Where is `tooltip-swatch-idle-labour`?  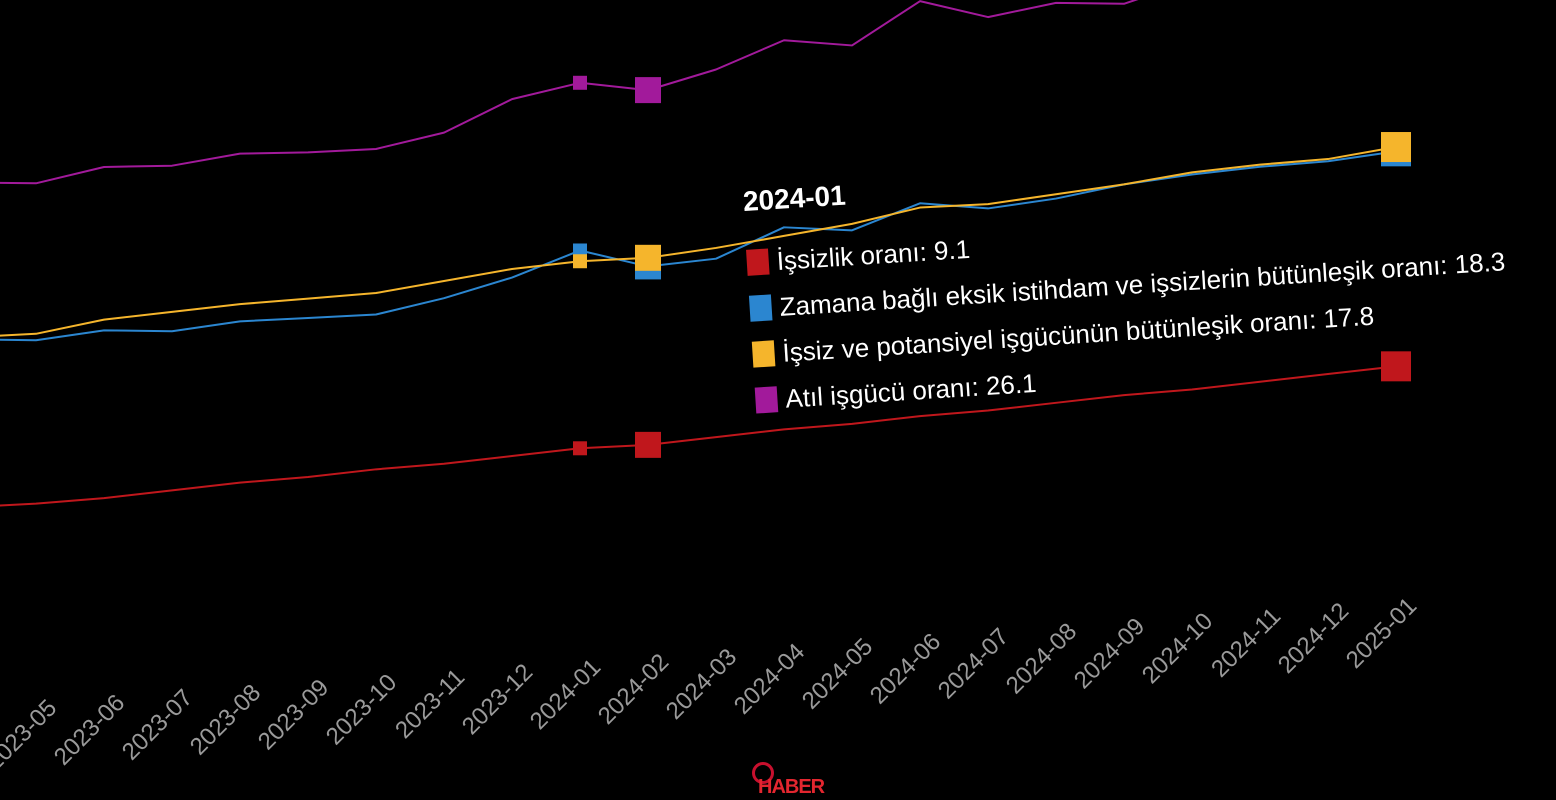
tooltip-swatch-idle-labour is located at coordinates (766, 400).